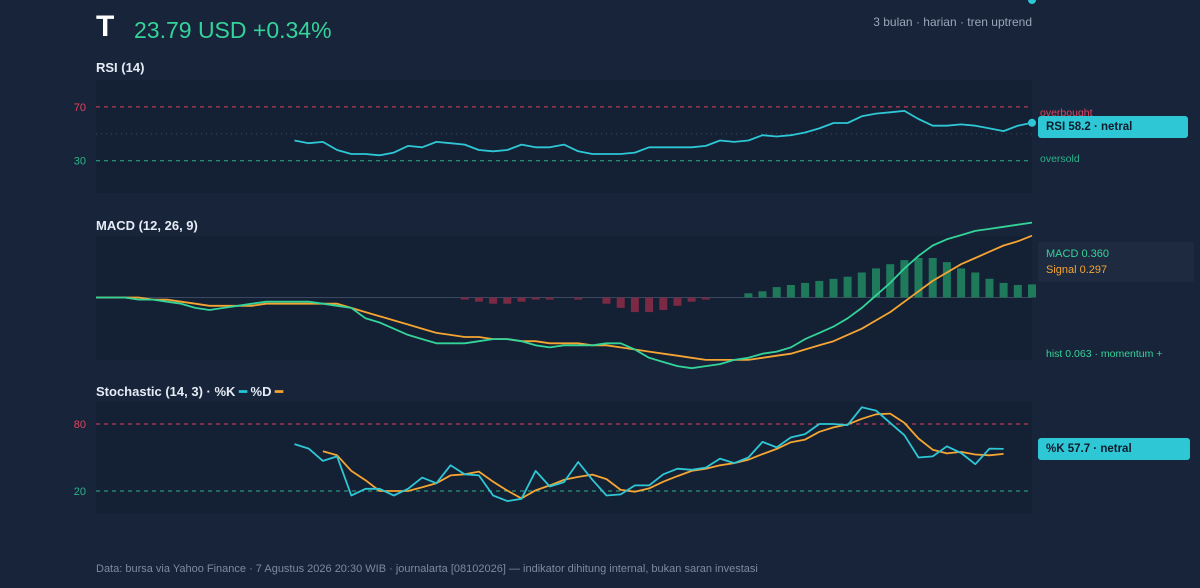 The height and width of the screenshot is (588, 1200). I want to click on ticker-symbol: T, so click(105, 26).